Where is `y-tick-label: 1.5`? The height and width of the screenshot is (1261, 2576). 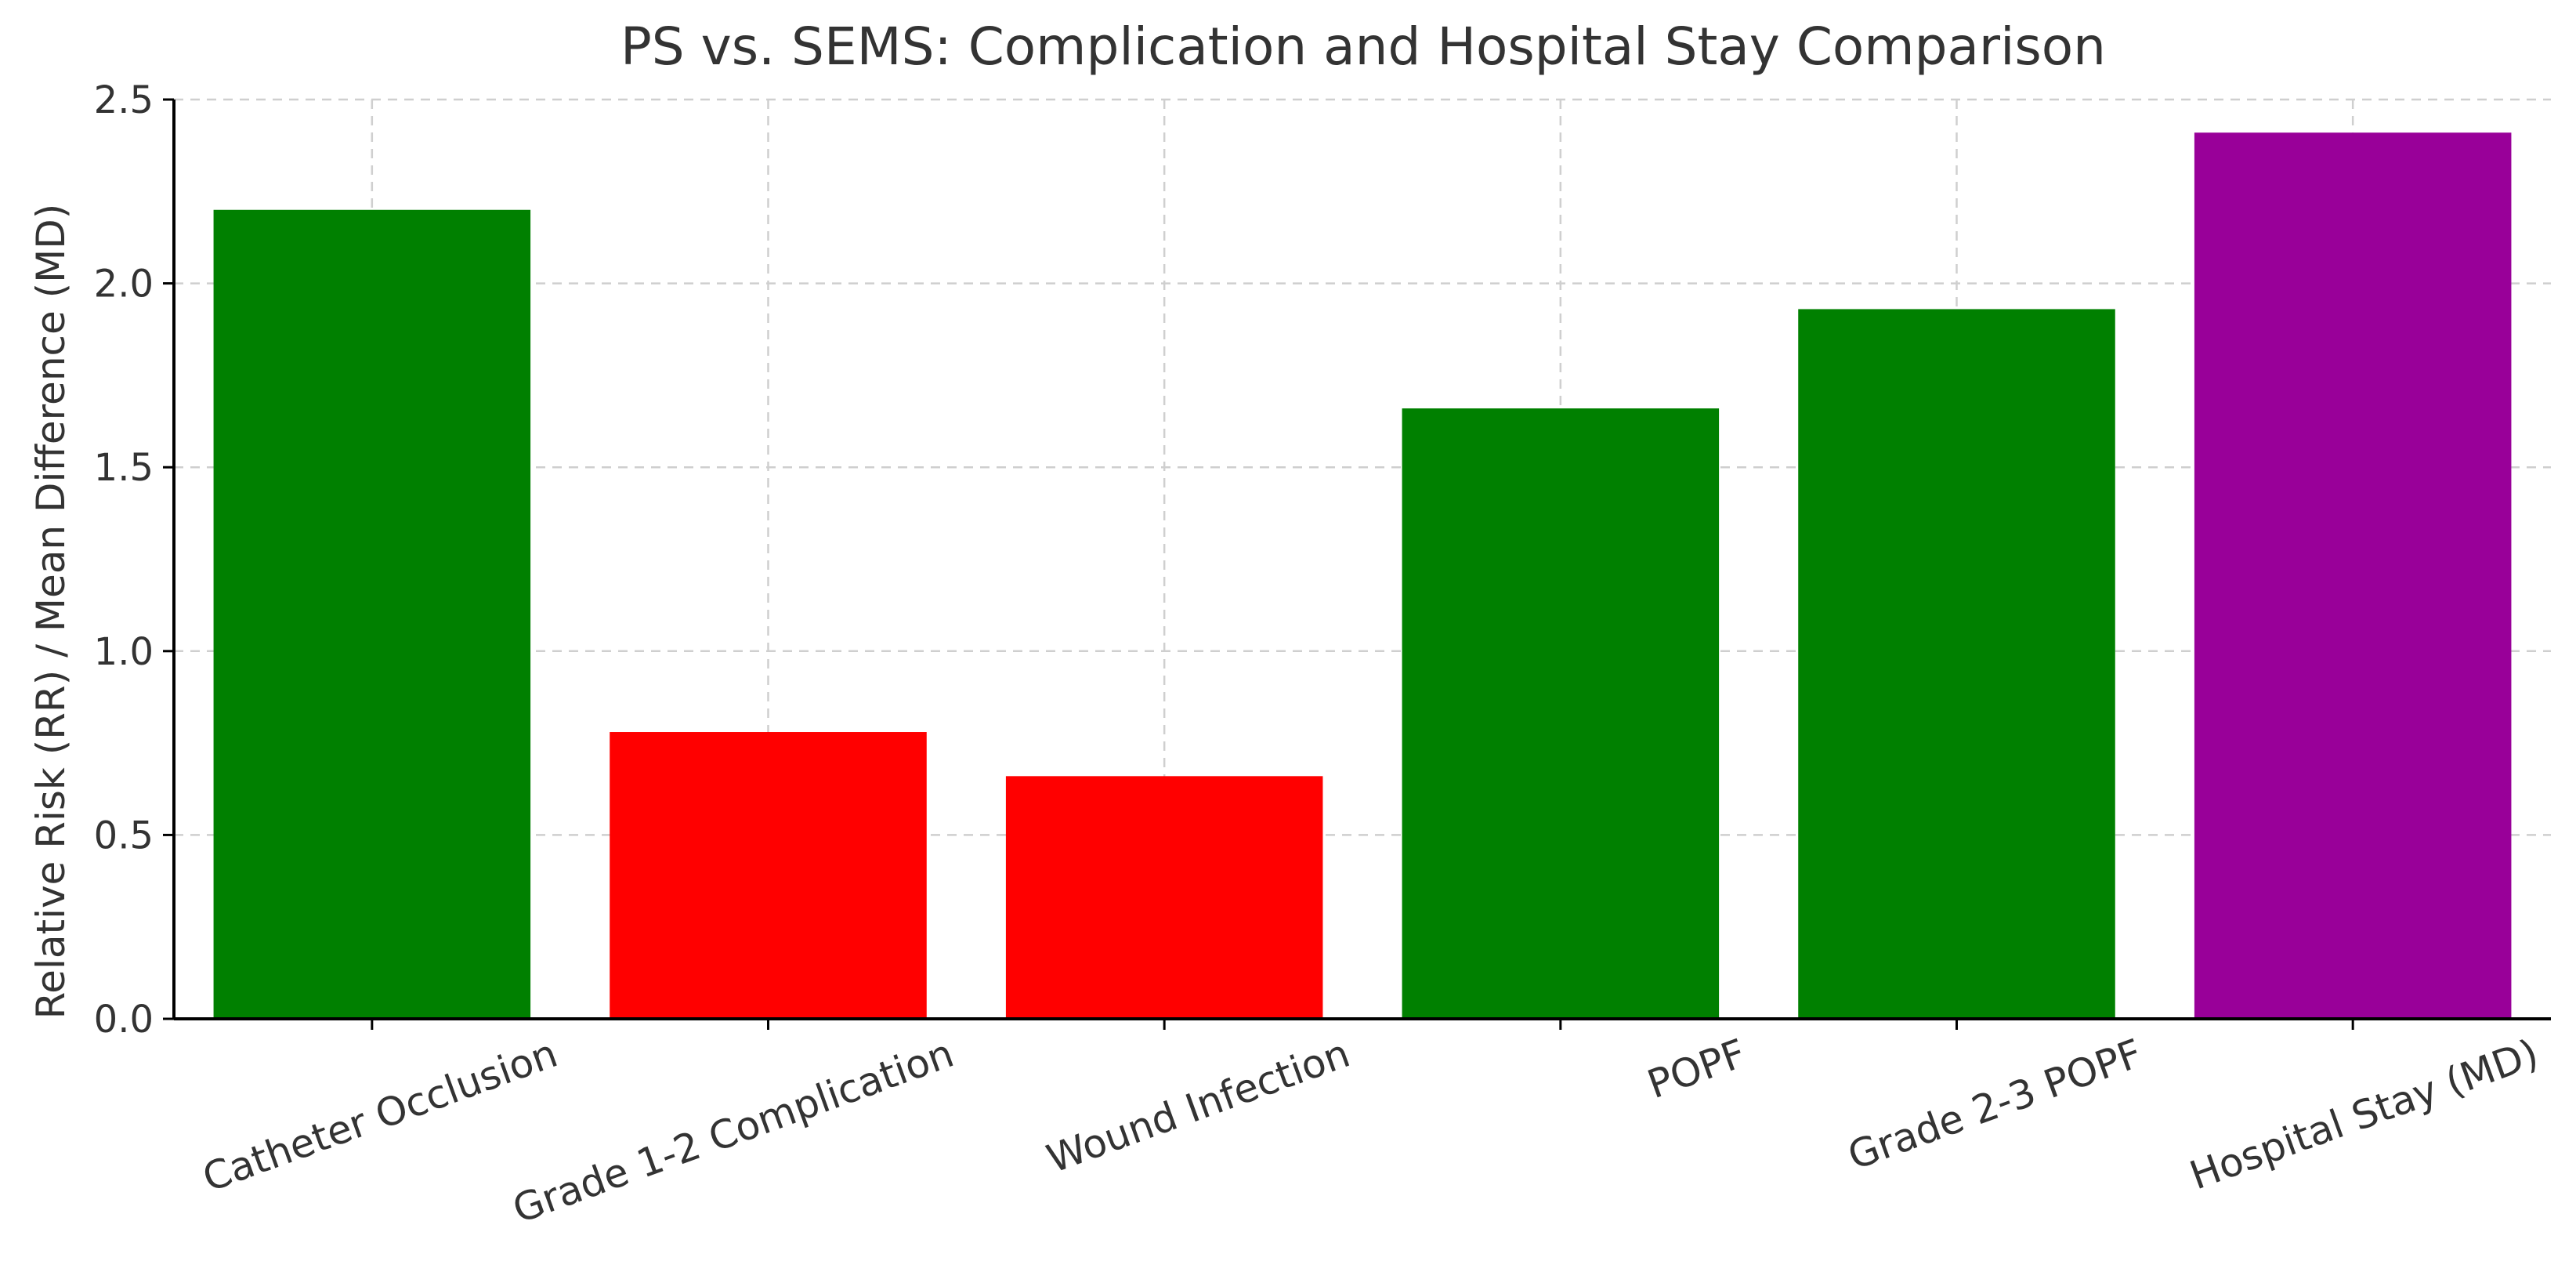 y-tick-label: 1.5 is located at coordinates (124, 468).